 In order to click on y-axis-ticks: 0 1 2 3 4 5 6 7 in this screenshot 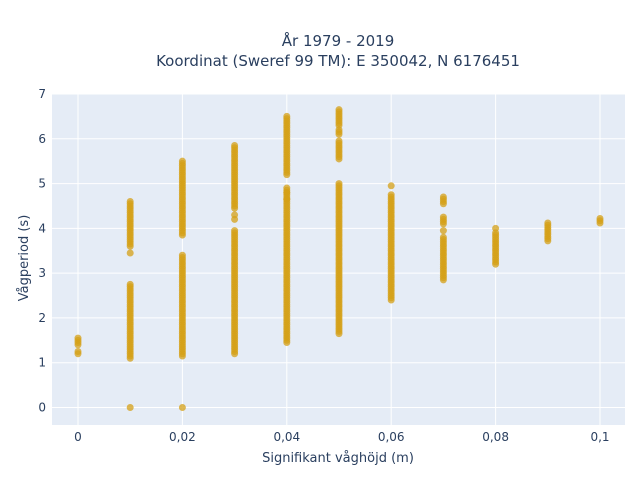, I will do `click(42, 251)`.